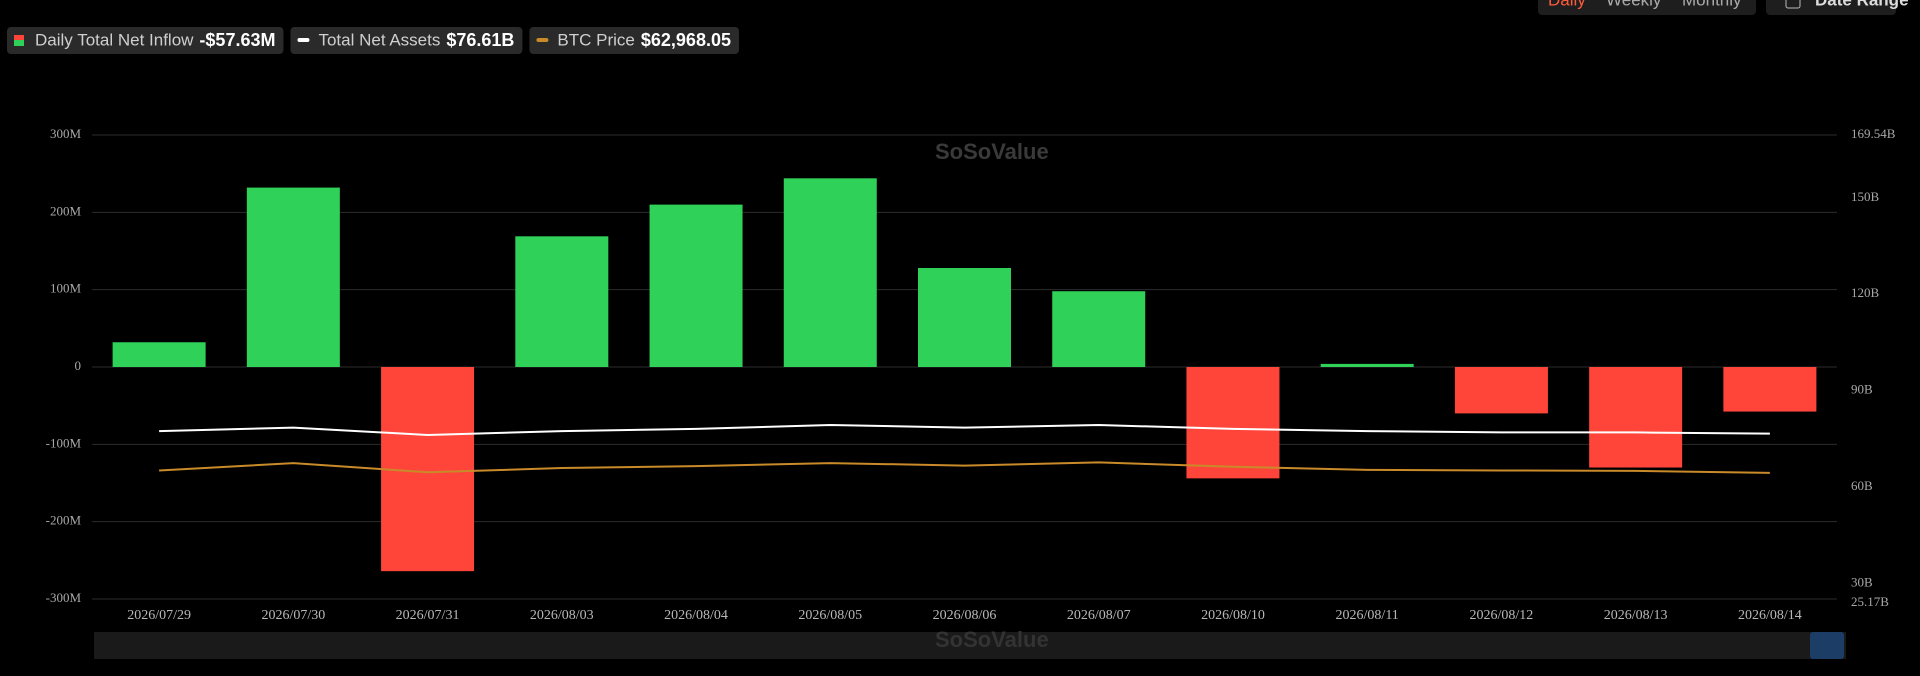  What do you see at coordinates (480, 40) in the screenshot?
I see `legend-value: $76.61B` at bounding box center [480, 40].